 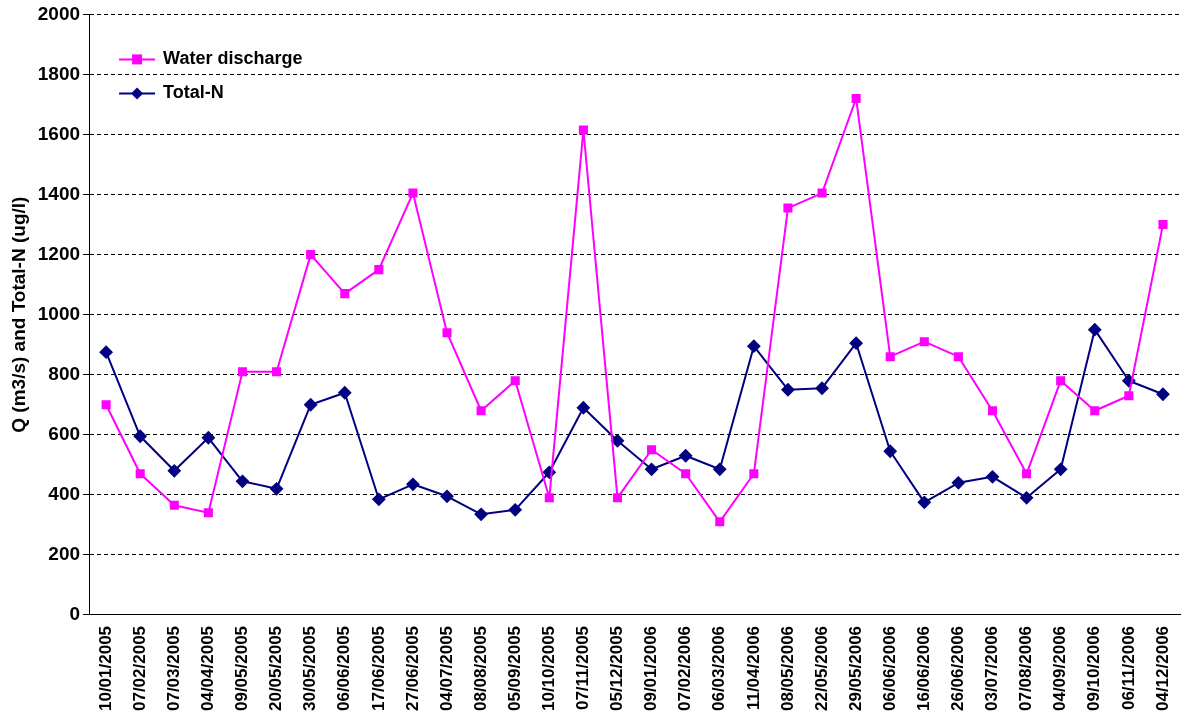 I want to click on x-tick-label: 04/07/2005, so click(x=446, y=668).